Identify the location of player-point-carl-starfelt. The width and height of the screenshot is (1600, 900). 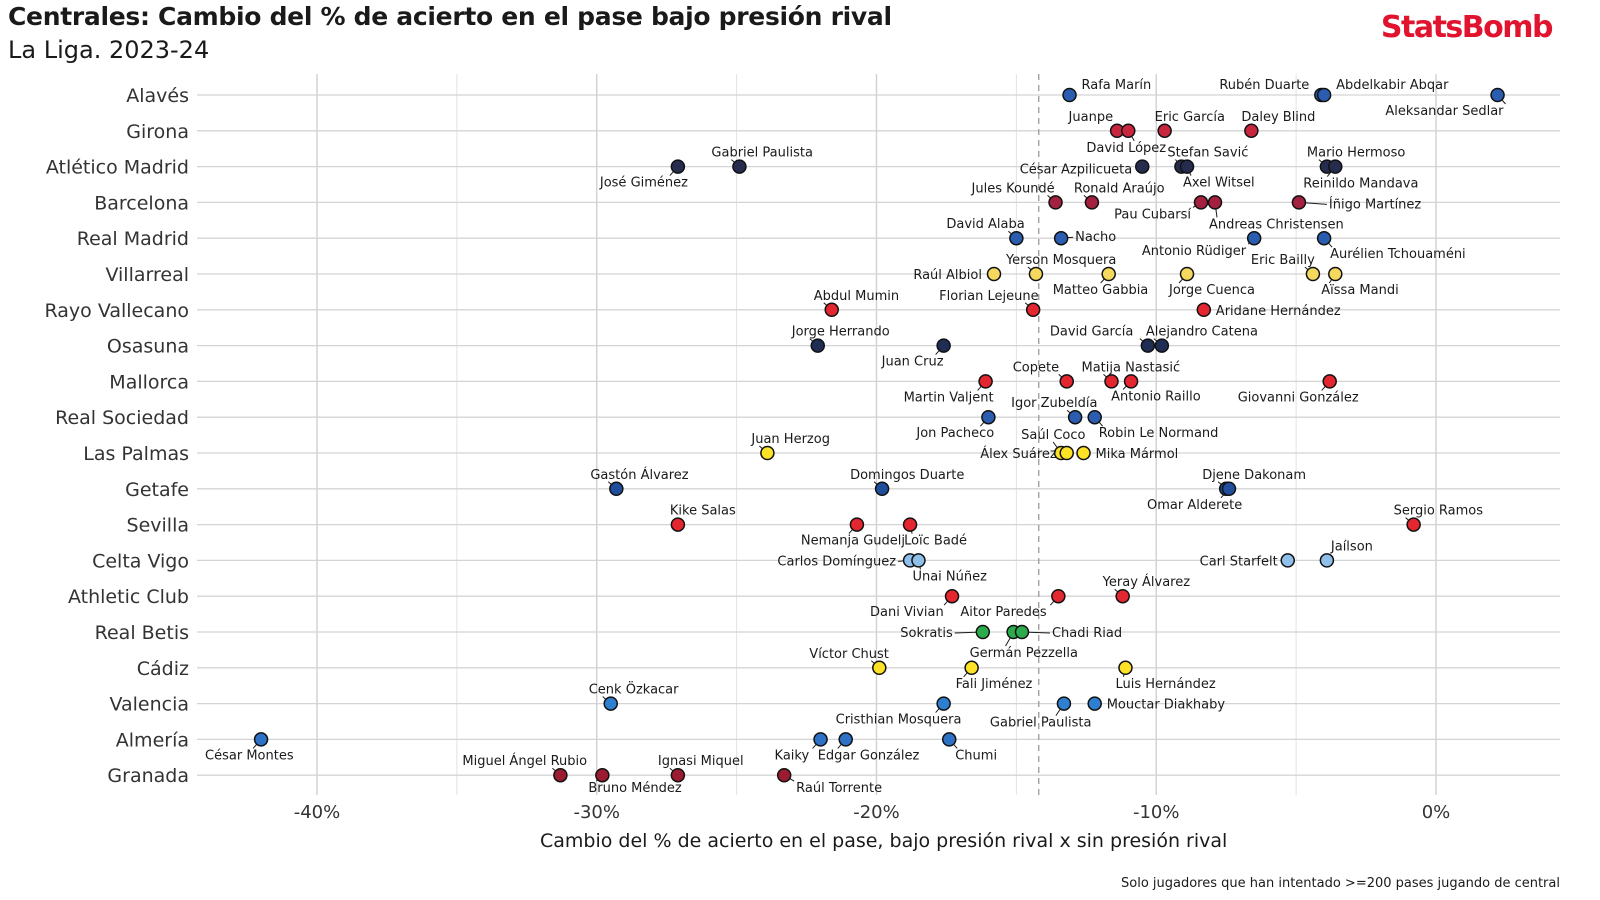
(1287, 560).